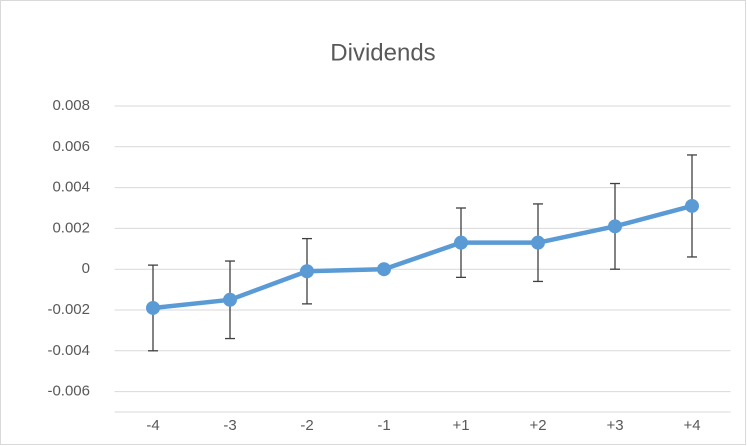 The image size is (747, 446). Describe the element at coordinates (71, 146) in the screenshot. I see `y-tick-label: 0.006` at that location.